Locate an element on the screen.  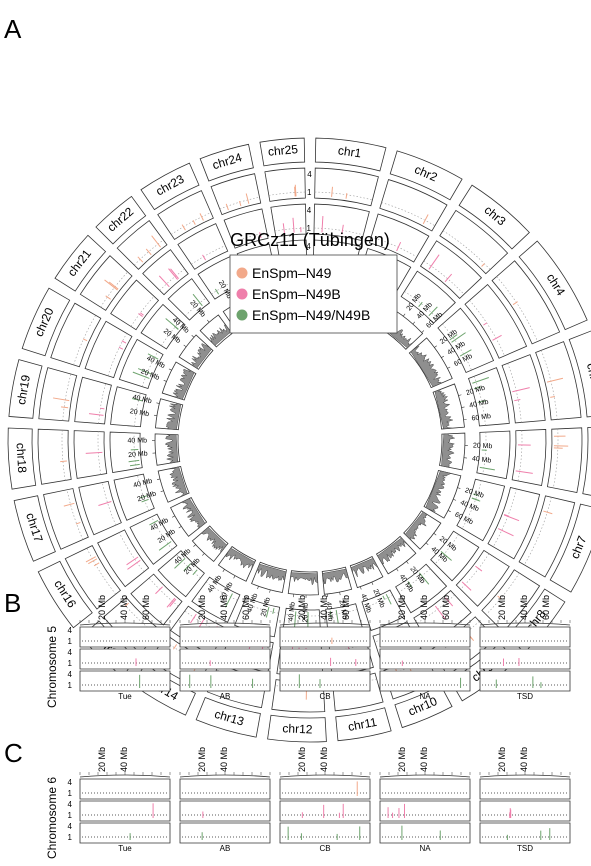
strip-b-strain-label-TSD: TSD is located at coordinates (525, 696).